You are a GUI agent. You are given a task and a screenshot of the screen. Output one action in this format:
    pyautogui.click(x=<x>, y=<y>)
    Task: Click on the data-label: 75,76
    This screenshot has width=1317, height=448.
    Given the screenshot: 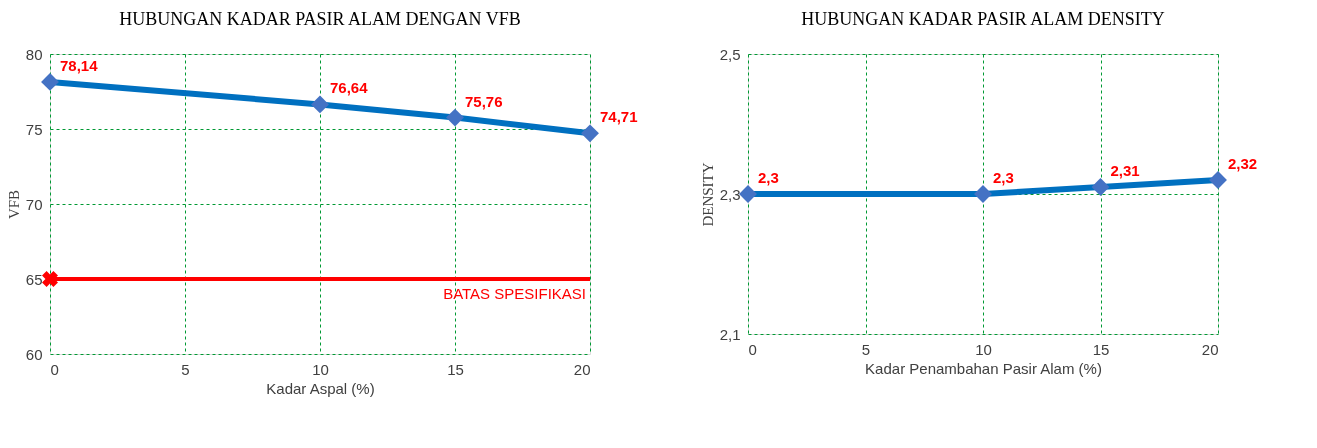 What is the action you would take?
    pyautogui.click(x=484, y=101)
    